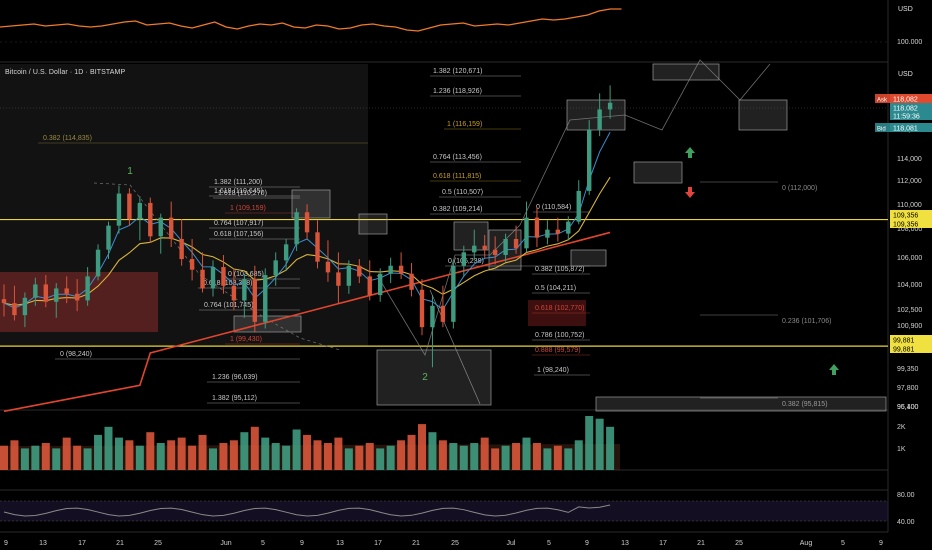 This screenshot has width=932, height=550. What do you see at coordinates (238, 182) in the screenshot?
I see `fib-label-left: 1.382 (111,200)` at bounding box center [238, 182].